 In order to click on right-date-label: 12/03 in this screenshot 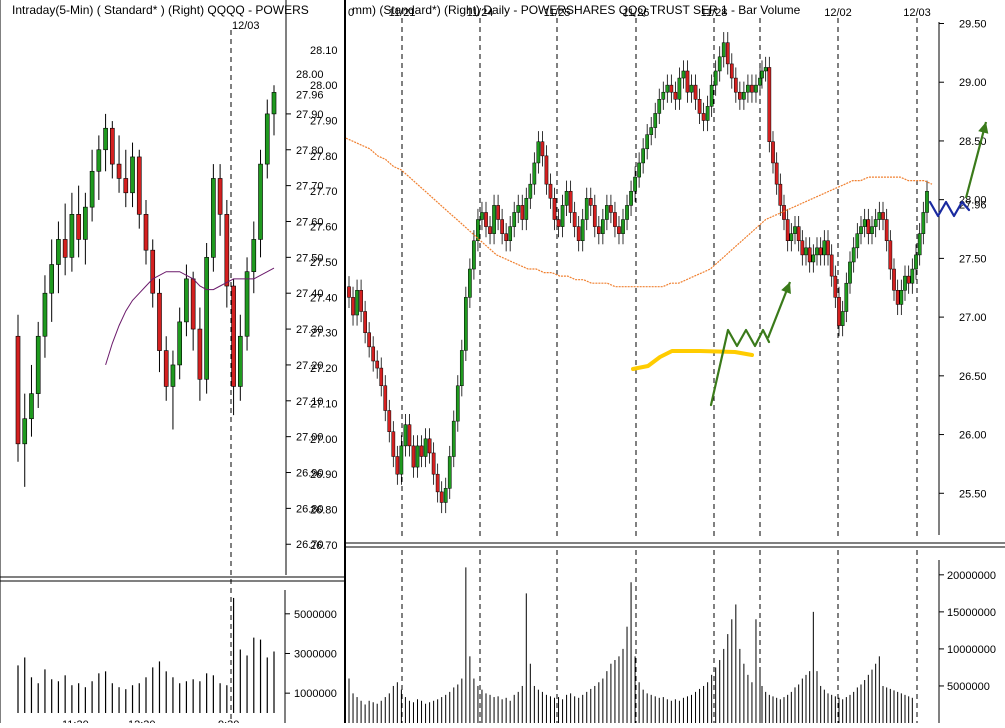, I will do `click(917, 13)`.